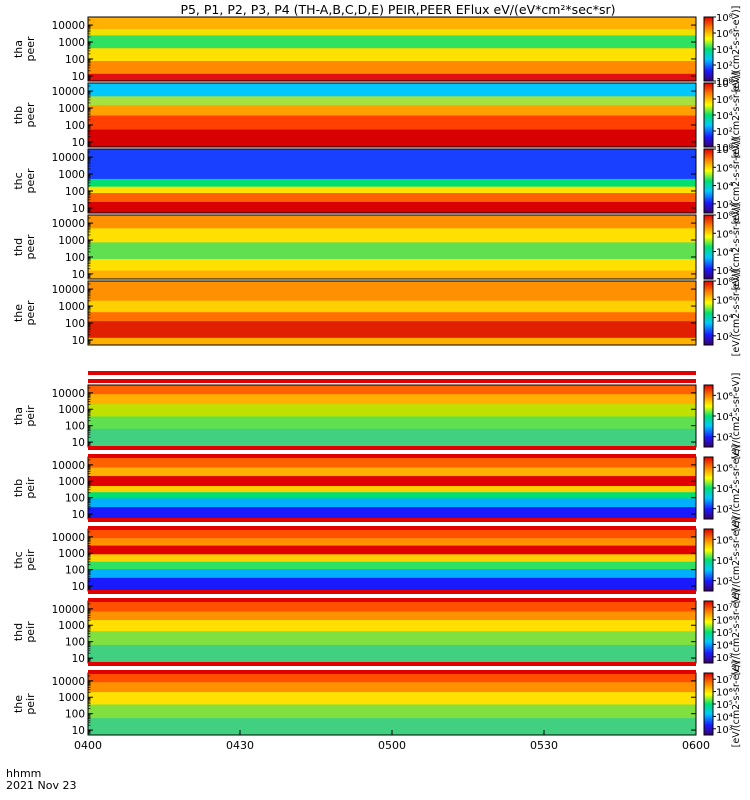 The width and height of the screenshot is (750, 800). I want to click on x-tick-label: 0530, so click(544, 745).